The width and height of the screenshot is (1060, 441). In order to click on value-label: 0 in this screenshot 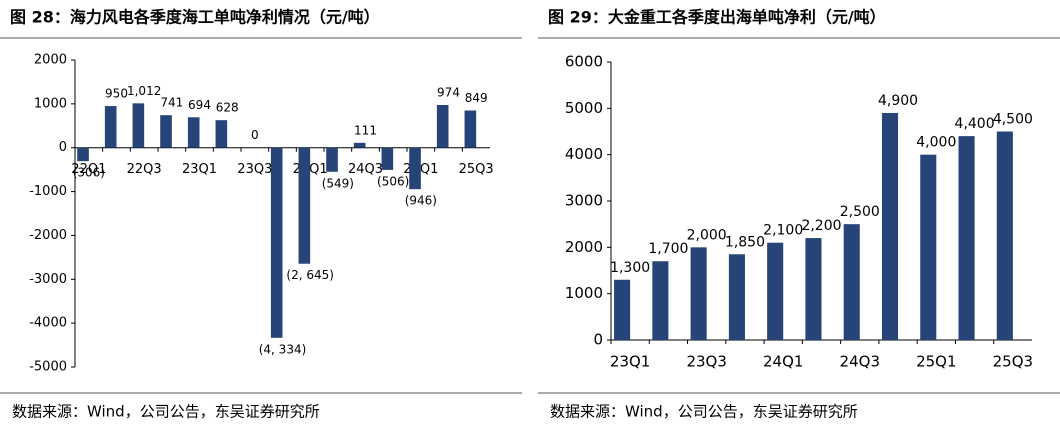, I will do `click(255, 135)`.